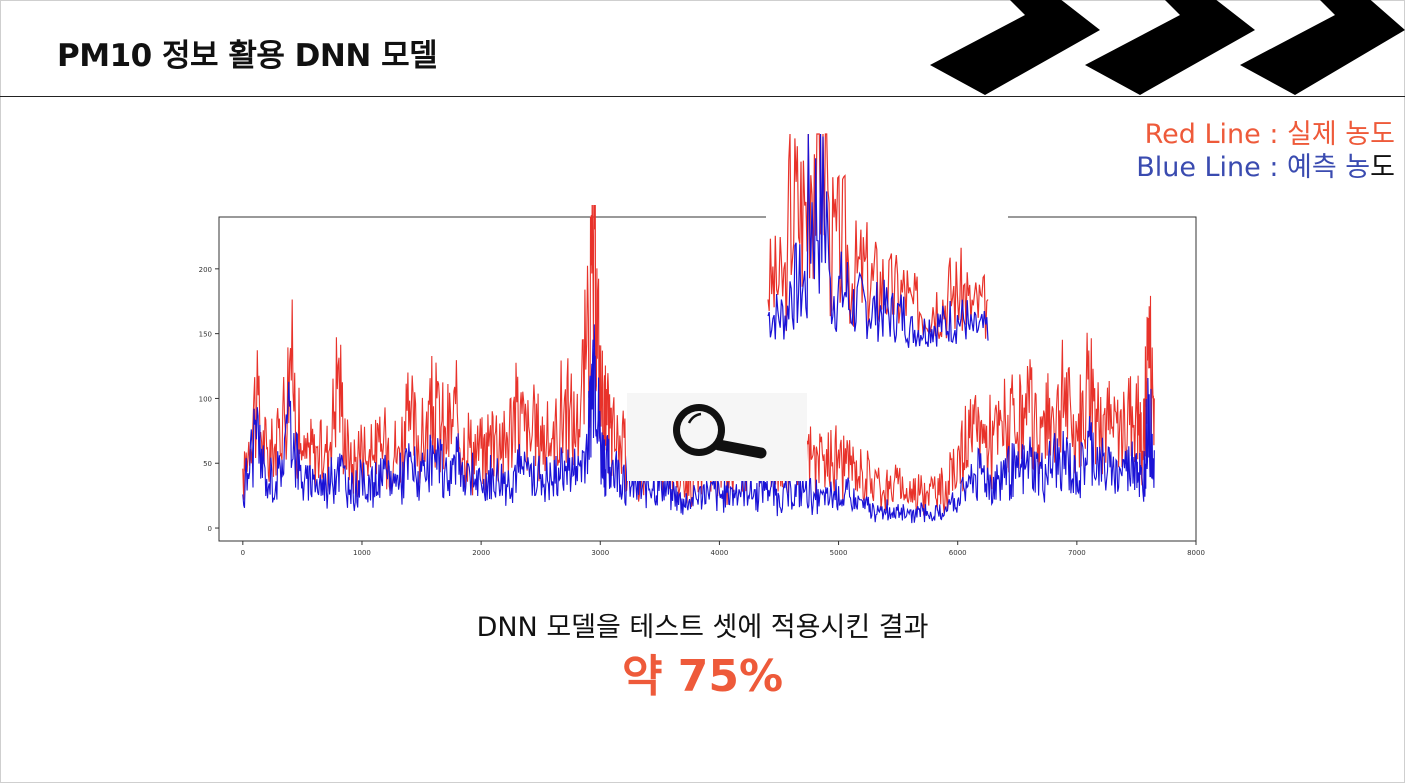 This screenshot has width=1405, height=783. What do you see at coordinates (205, 270) in the screenshot?
I see `y-tick-label: 200` at bounding box center [205, 270].